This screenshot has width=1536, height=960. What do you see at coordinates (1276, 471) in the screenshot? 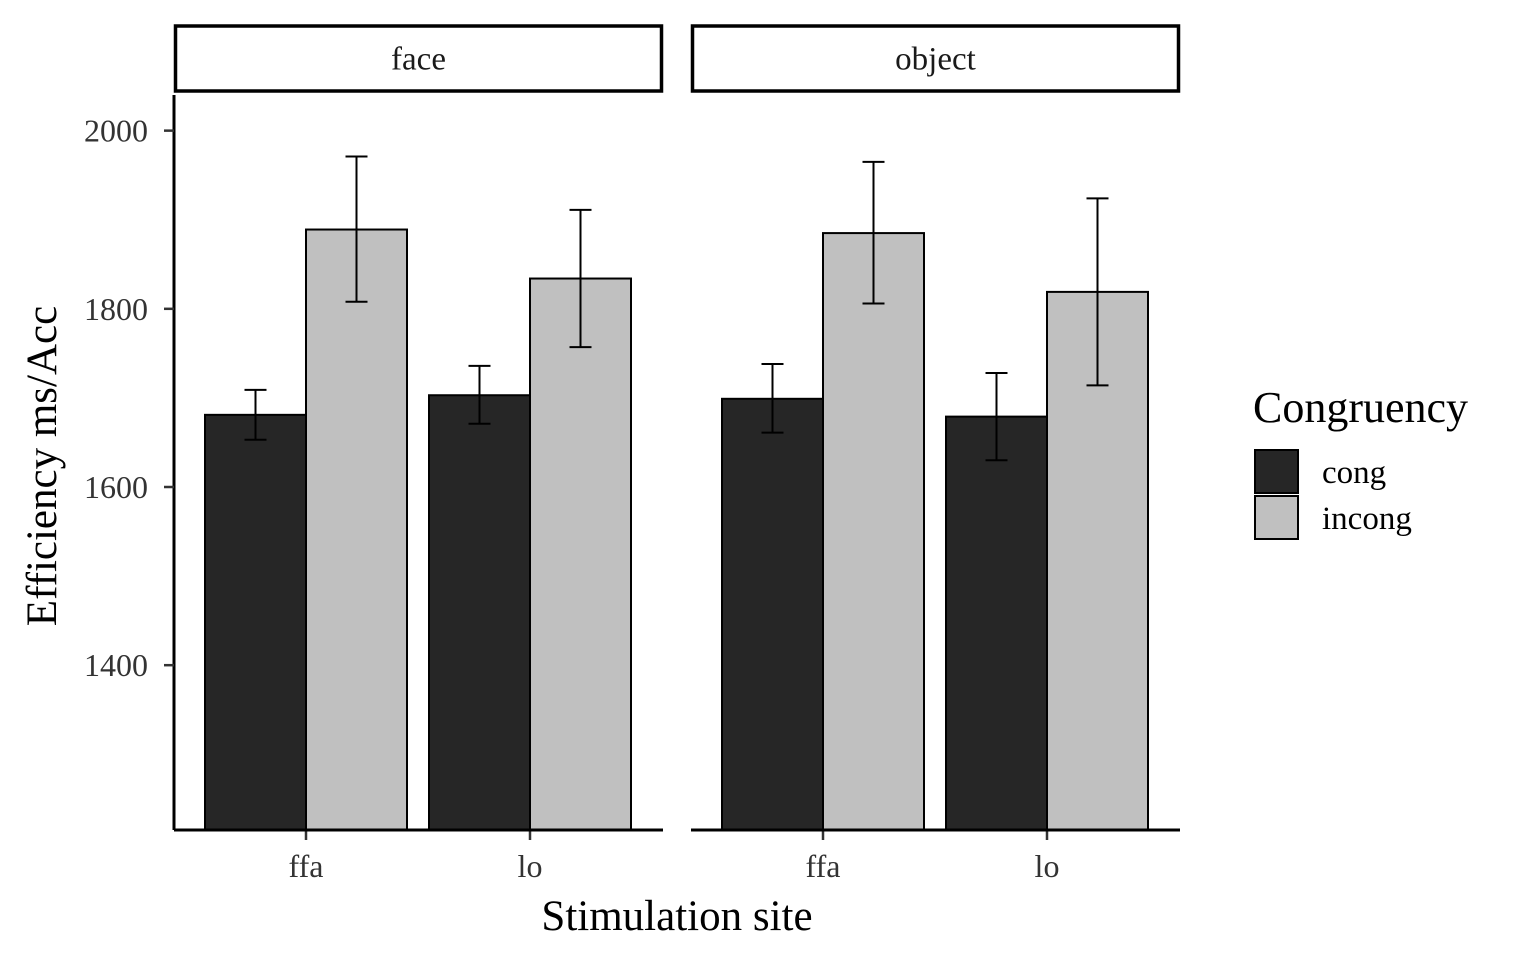
I see `legend-key-cong` at bounding box center [1276, 471].